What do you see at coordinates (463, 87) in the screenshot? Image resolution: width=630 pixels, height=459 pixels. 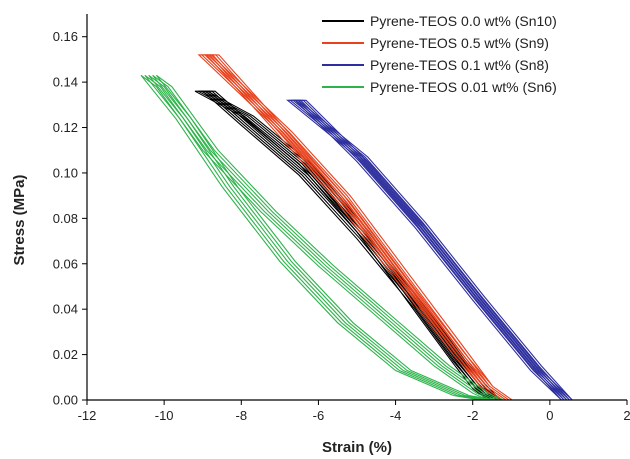 I see `legend-label-3: Pyrene-TEOS 0.01 wt% (Sn6)` at bounding box center [463, 87].